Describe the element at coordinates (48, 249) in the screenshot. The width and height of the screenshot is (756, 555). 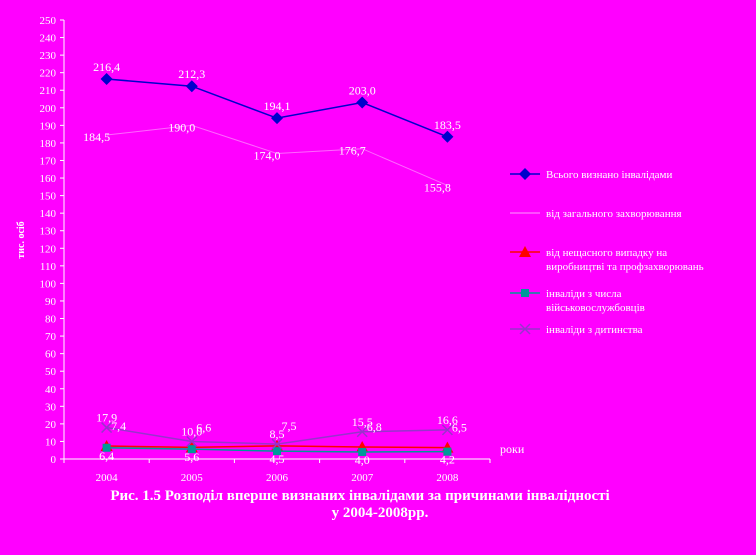
I see `y-tick-label: 120` at that location.